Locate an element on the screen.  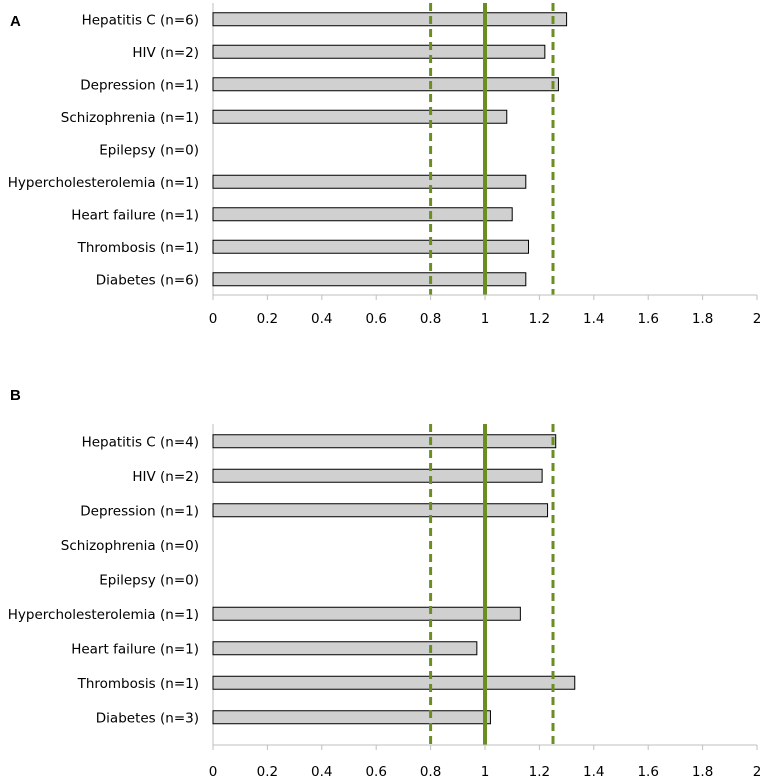
category-label: Hepatitis C (n=4) is located at coordinates (140, 442).